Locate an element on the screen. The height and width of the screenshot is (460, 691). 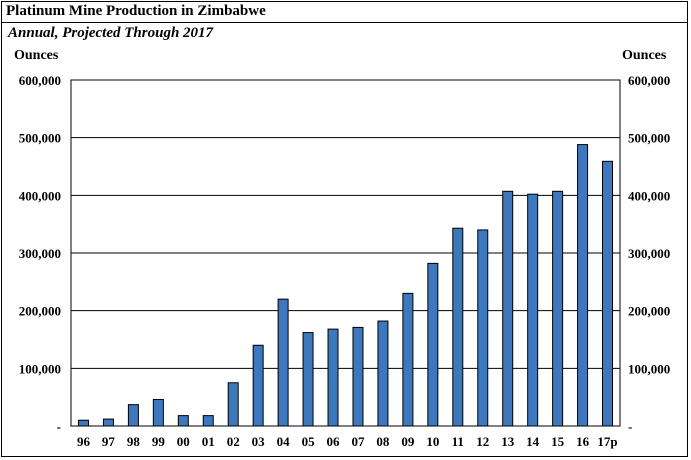
chart-subtitle: Annual, Projected Through 2017 is located at coordinates (111, 33).